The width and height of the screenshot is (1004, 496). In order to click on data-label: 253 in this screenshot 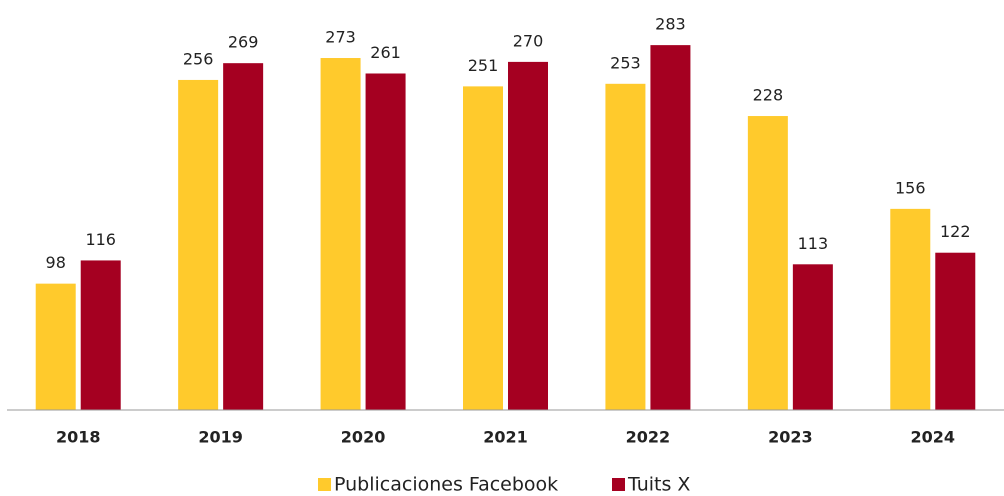, I will do `click(625, 62)`.